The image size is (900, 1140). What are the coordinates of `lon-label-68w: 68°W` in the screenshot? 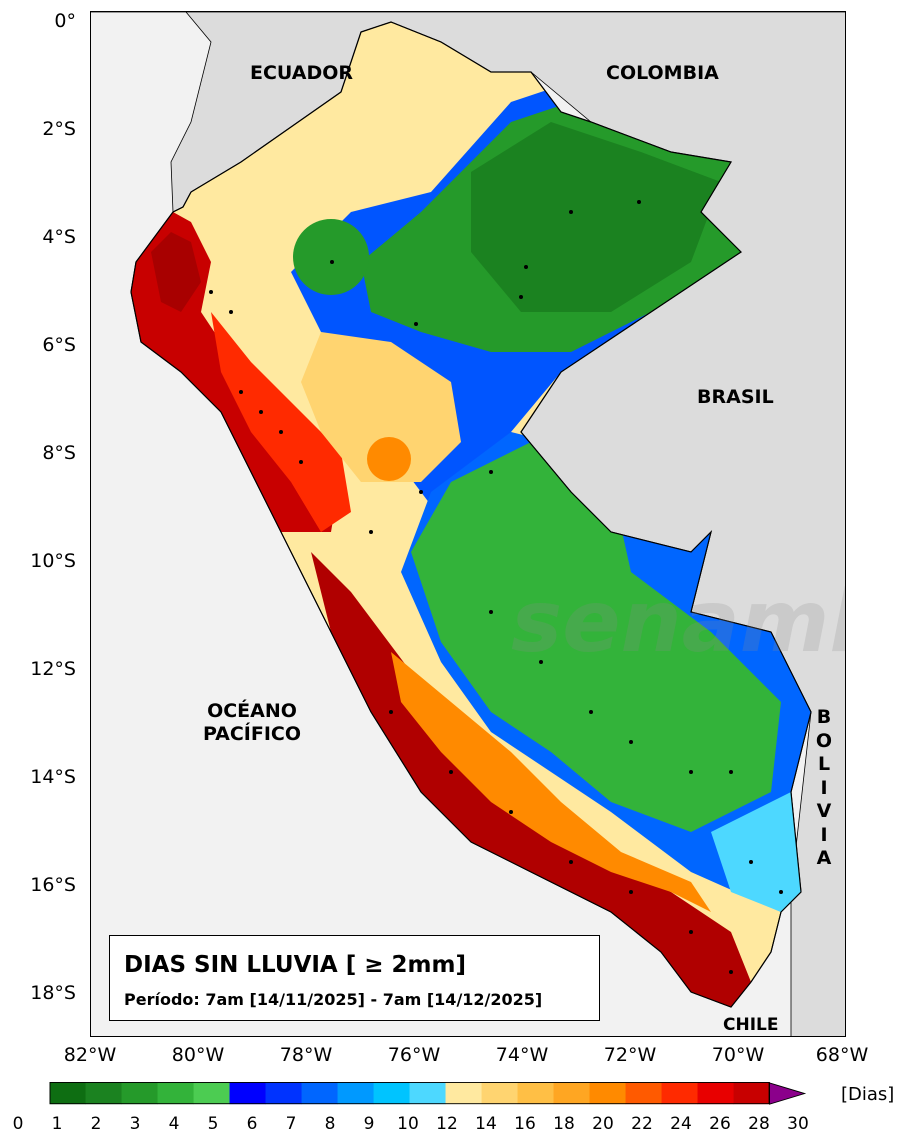 It's located at (842, 1055).